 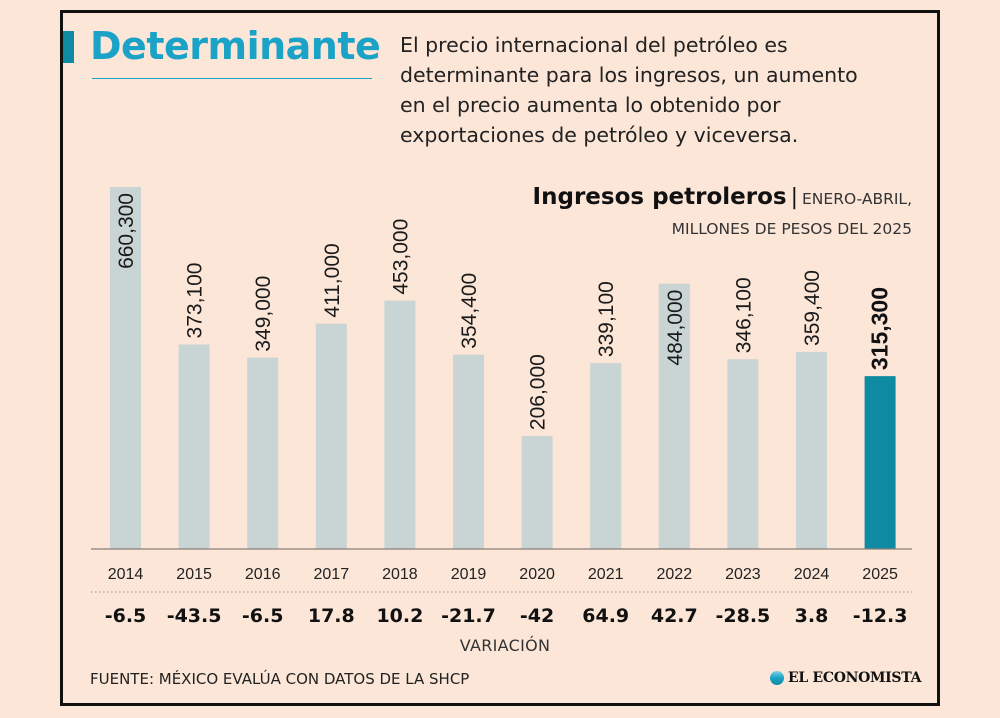 What do you see at coordinates (194, 574) in the screenshot?
I see `year-label: 2015` at bounding box center [194, 574].